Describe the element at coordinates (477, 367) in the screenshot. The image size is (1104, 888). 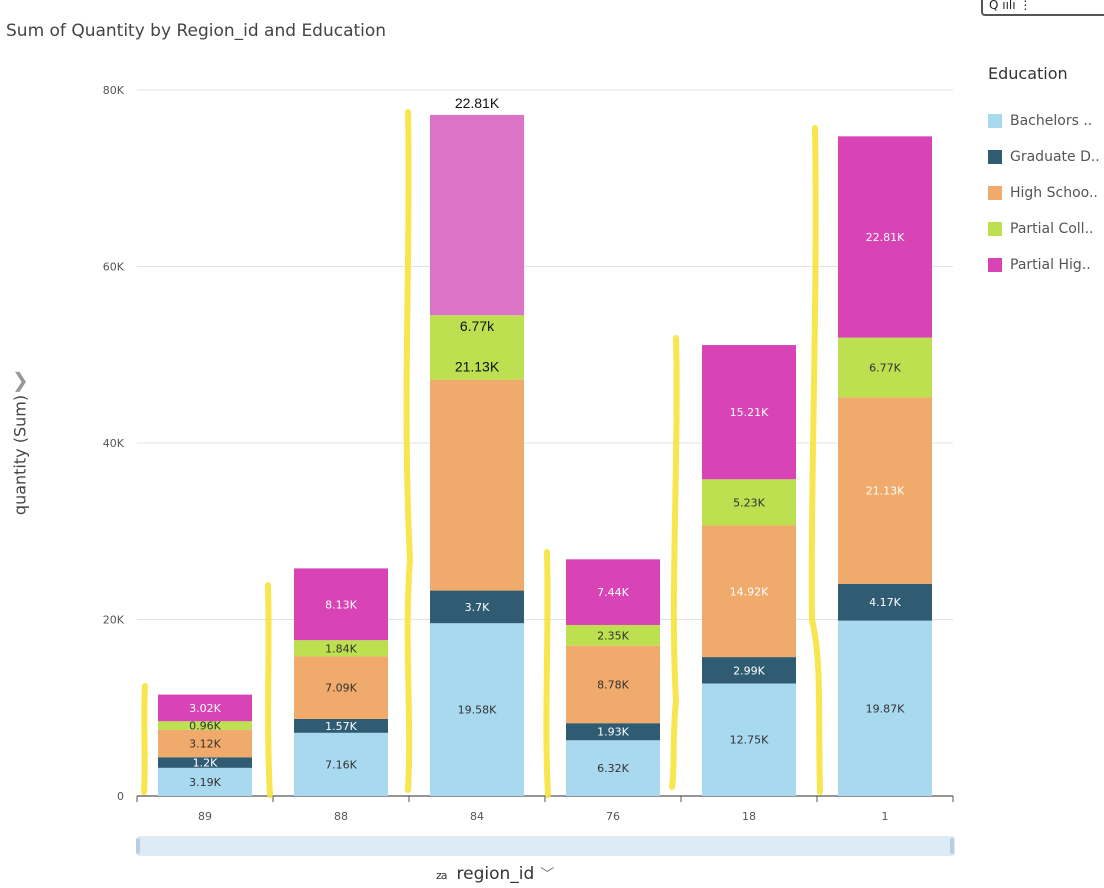
I see `annotation-label: 21.13K` at that location.